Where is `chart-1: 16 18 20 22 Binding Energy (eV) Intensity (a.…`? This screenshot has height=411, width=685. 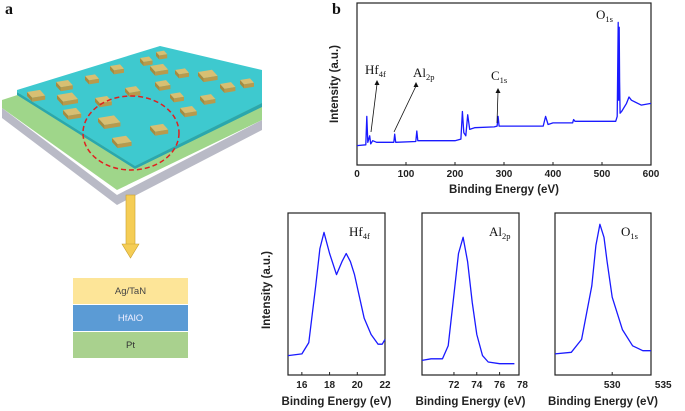
chart-1: 16 18 20 22 Binding Energy (eV) Intensity (a.… is located at coordinates (326, 310).